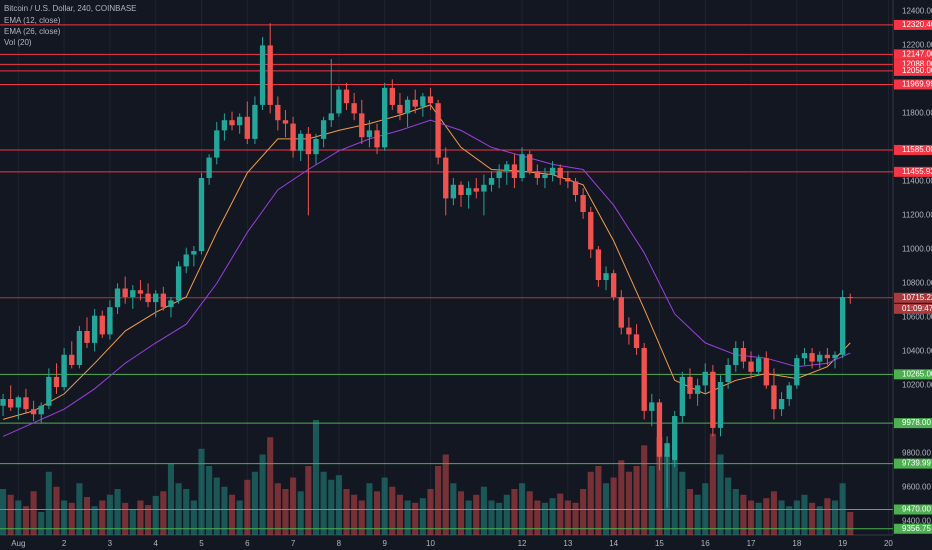 The image size is (932, 550). I want to click on level-label: 12147.00, so click(917, 54).